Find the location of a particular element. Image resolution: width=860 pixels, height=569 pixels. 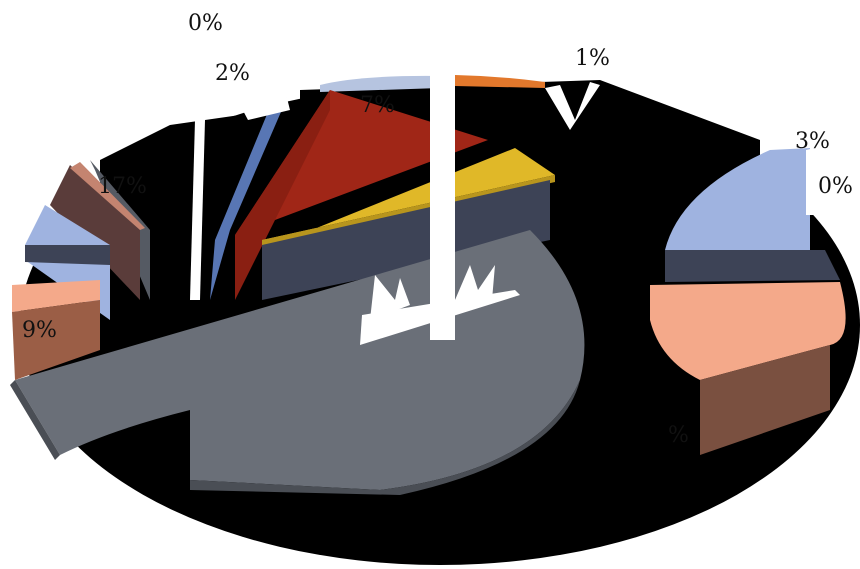

pie-slice-slate is located at coordinates (406, 240).